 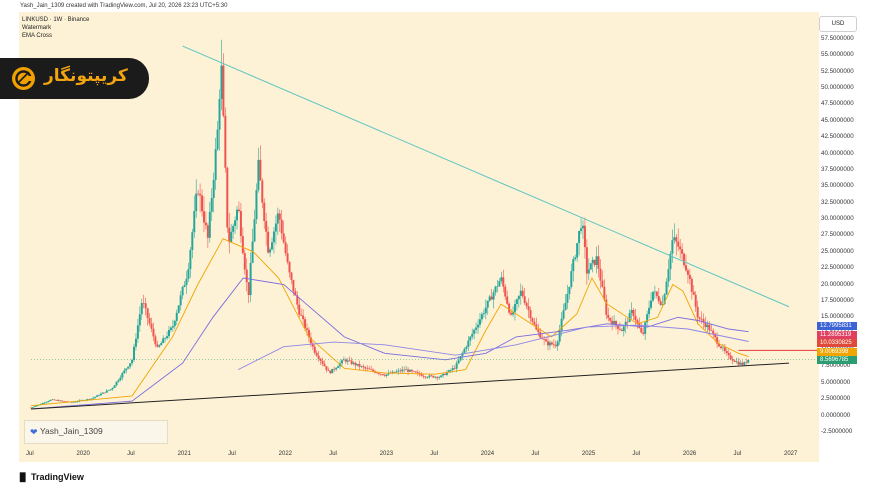 I want to click on price-tick-label: 42.5000000, so click(x=837, y=137).